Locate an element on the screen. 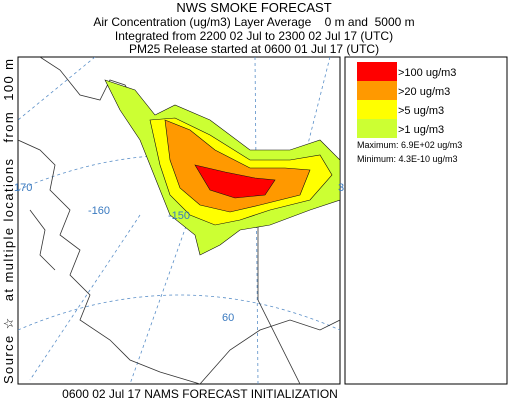  smoke-gt20 is located at coordinates (237, 166).